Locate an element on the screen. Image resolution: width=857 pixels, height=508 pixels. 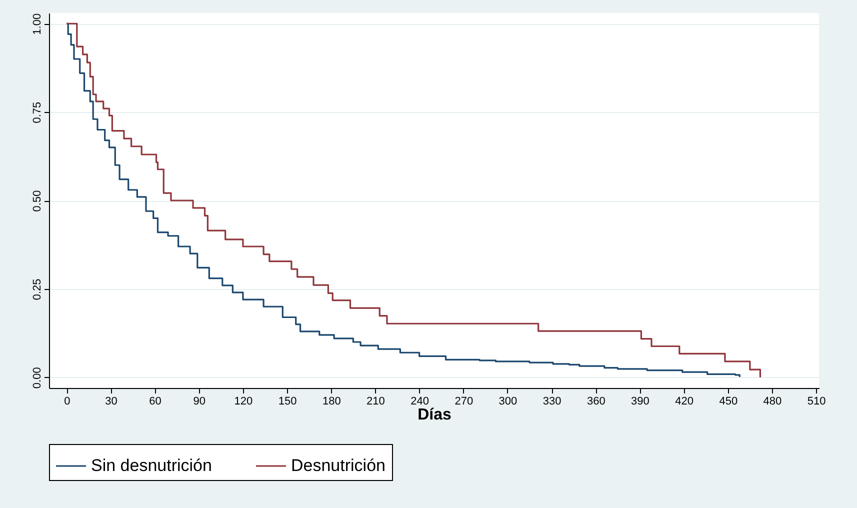
x-tick-label: 390 is located at coordinates (640, 402).